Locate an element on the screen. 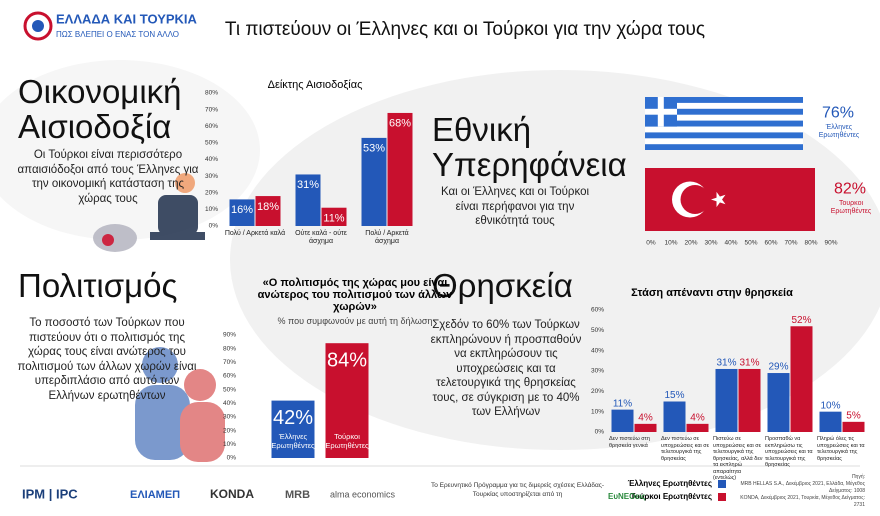 This screenshot has width=880, height=516. background-blob is located at coordinates (130, 150).